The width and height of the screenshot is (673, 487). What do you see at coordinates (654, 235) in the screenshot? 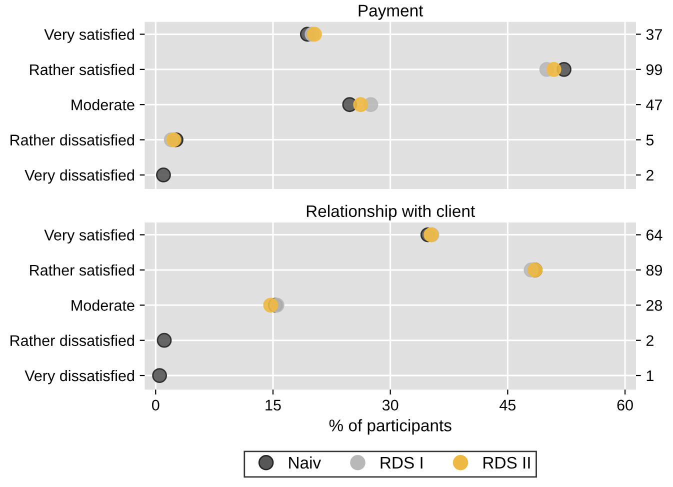
I see `y2-tick-label: 64` at bounding box center [654, 235].